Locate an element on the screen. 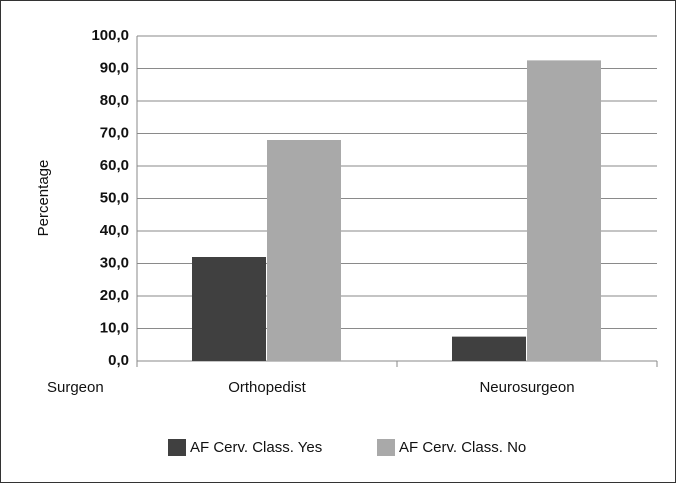 The height and width of the screenshot is (483, 676). y-tick-label: 40,0 is located at coordinates (114, 230).